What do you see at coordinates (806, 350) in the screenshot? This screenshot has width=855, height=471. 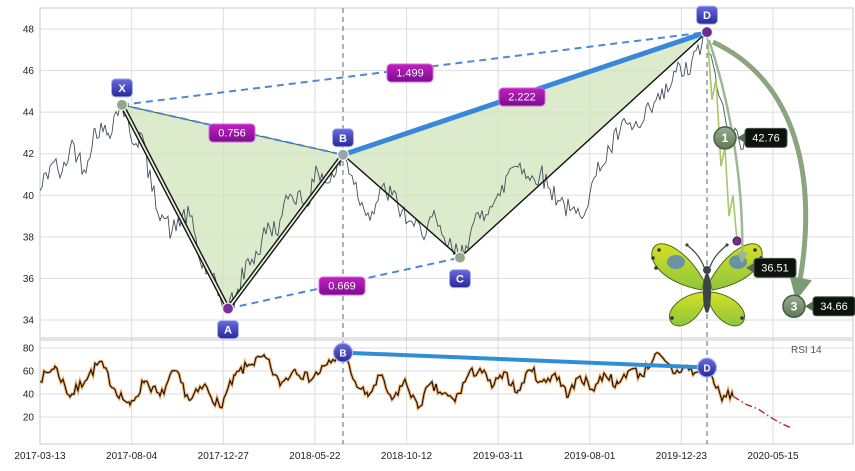 I see `rsi-indicator-label: RSI 14` at bounding box center [806, 350].